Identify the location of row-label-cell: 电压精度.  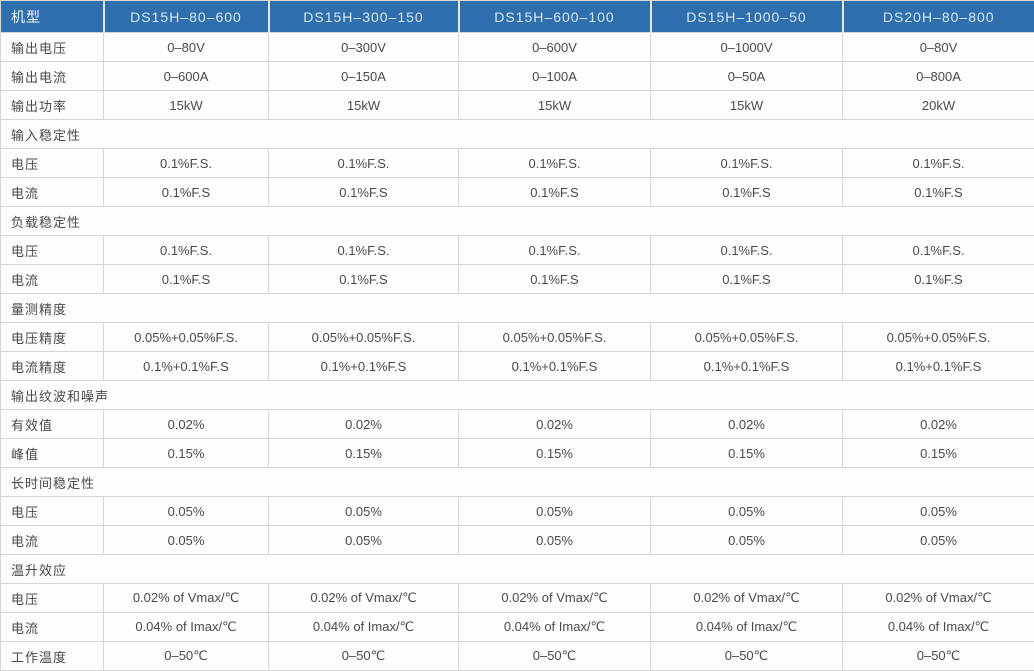
(52, 337).